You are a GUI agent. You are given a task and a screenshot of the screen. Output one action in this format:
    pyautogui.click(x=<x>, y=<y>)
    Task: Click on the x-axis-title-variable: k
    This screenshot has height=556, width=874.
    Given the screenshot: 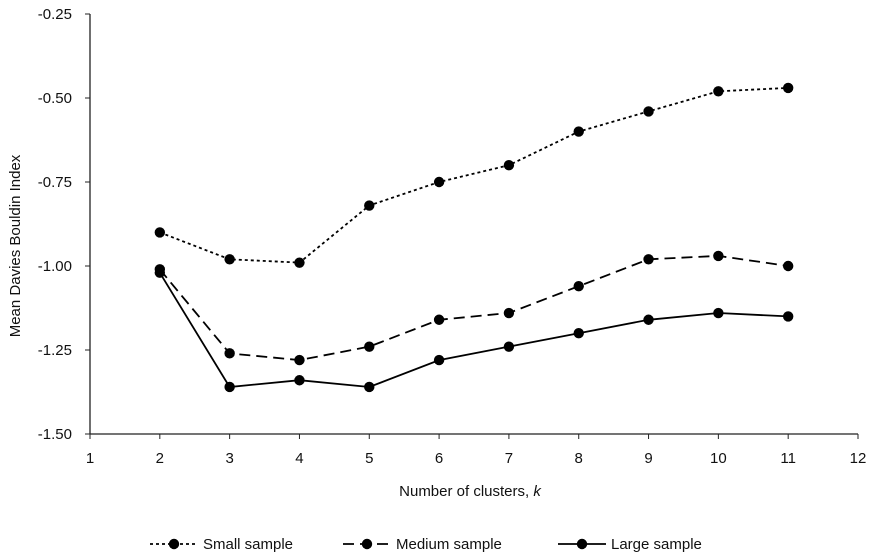 What is the action you would take?
    pyautogui.click(x=537, y=491)
    